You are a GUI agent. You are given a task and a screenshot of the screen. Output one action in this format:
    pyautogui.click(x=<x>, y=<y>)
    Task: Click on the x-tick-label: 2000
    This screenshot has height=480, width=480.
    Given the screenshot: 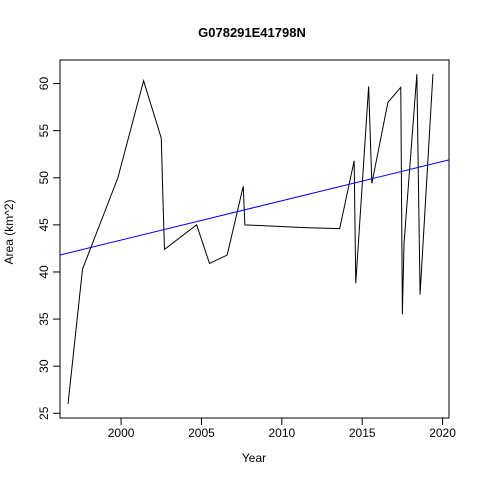 What is the action you would take?
    pyautogui.click(x=121, y=433)
    